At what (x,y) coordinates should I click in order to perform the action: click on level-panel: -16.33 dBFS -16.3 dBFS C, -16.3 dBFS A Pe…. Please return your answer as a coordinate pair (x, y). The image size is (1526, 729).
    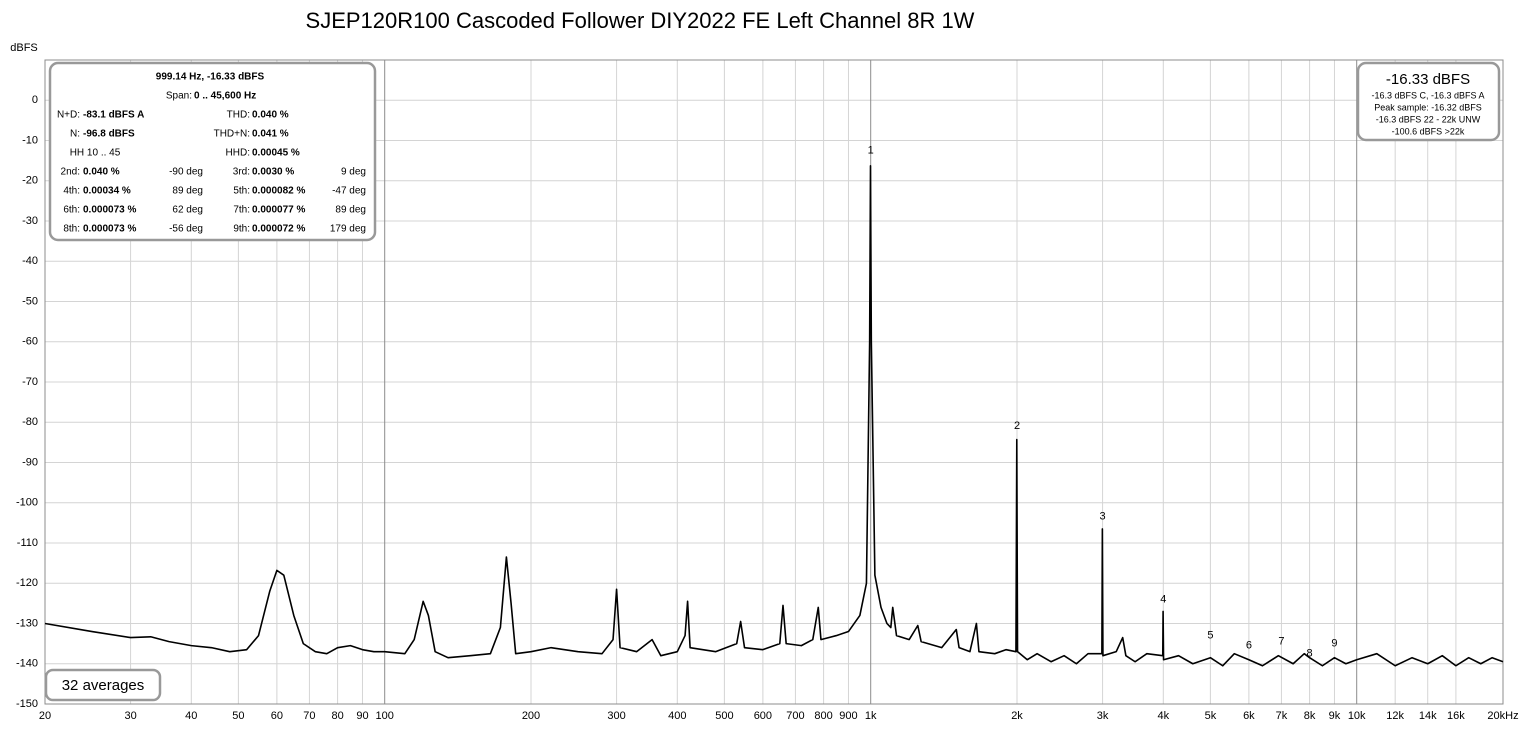
    Looking at the image, I should click on (1428, 101).